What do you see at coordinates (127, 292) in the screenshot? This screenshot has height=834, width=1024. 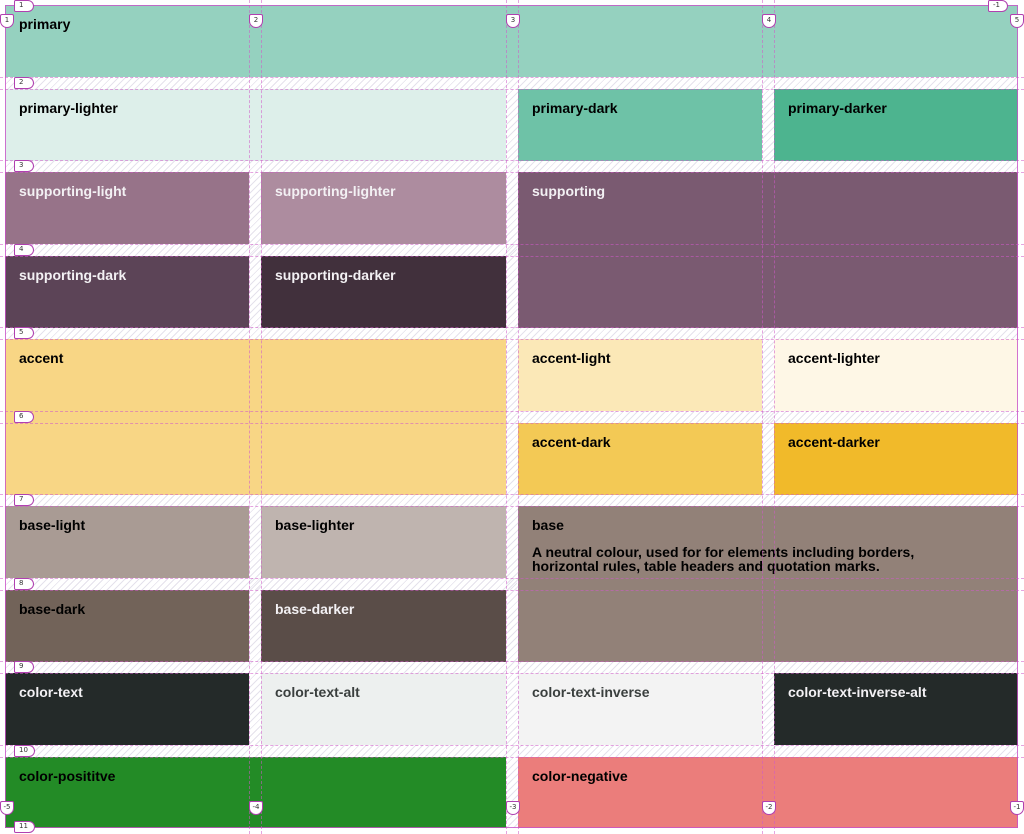 I see `swatch-supporting-dark: supporting-dark` at bounding box center [127, 292].